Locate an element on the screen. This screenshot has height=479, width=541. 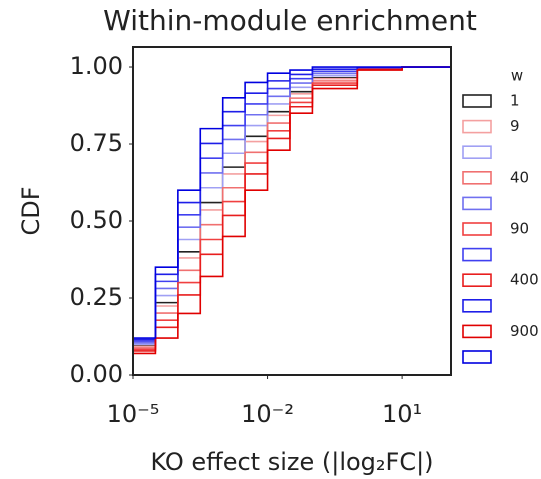
x-tick-label: 10⁻² is located at coordinates (267, 414).